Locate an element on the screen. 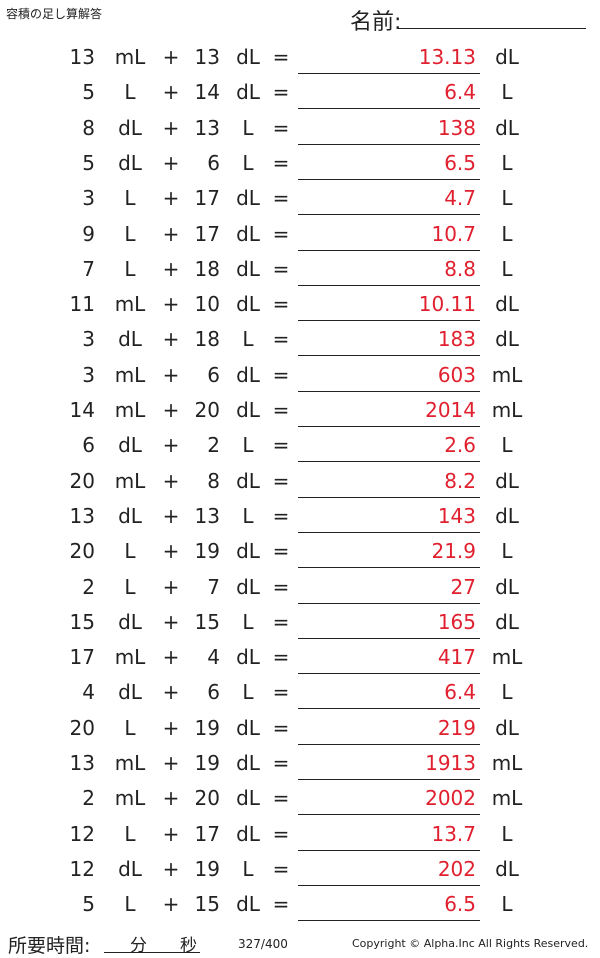  problem-row: 2 L +7 dL = 27 dL is located at coordinates (300, 587).